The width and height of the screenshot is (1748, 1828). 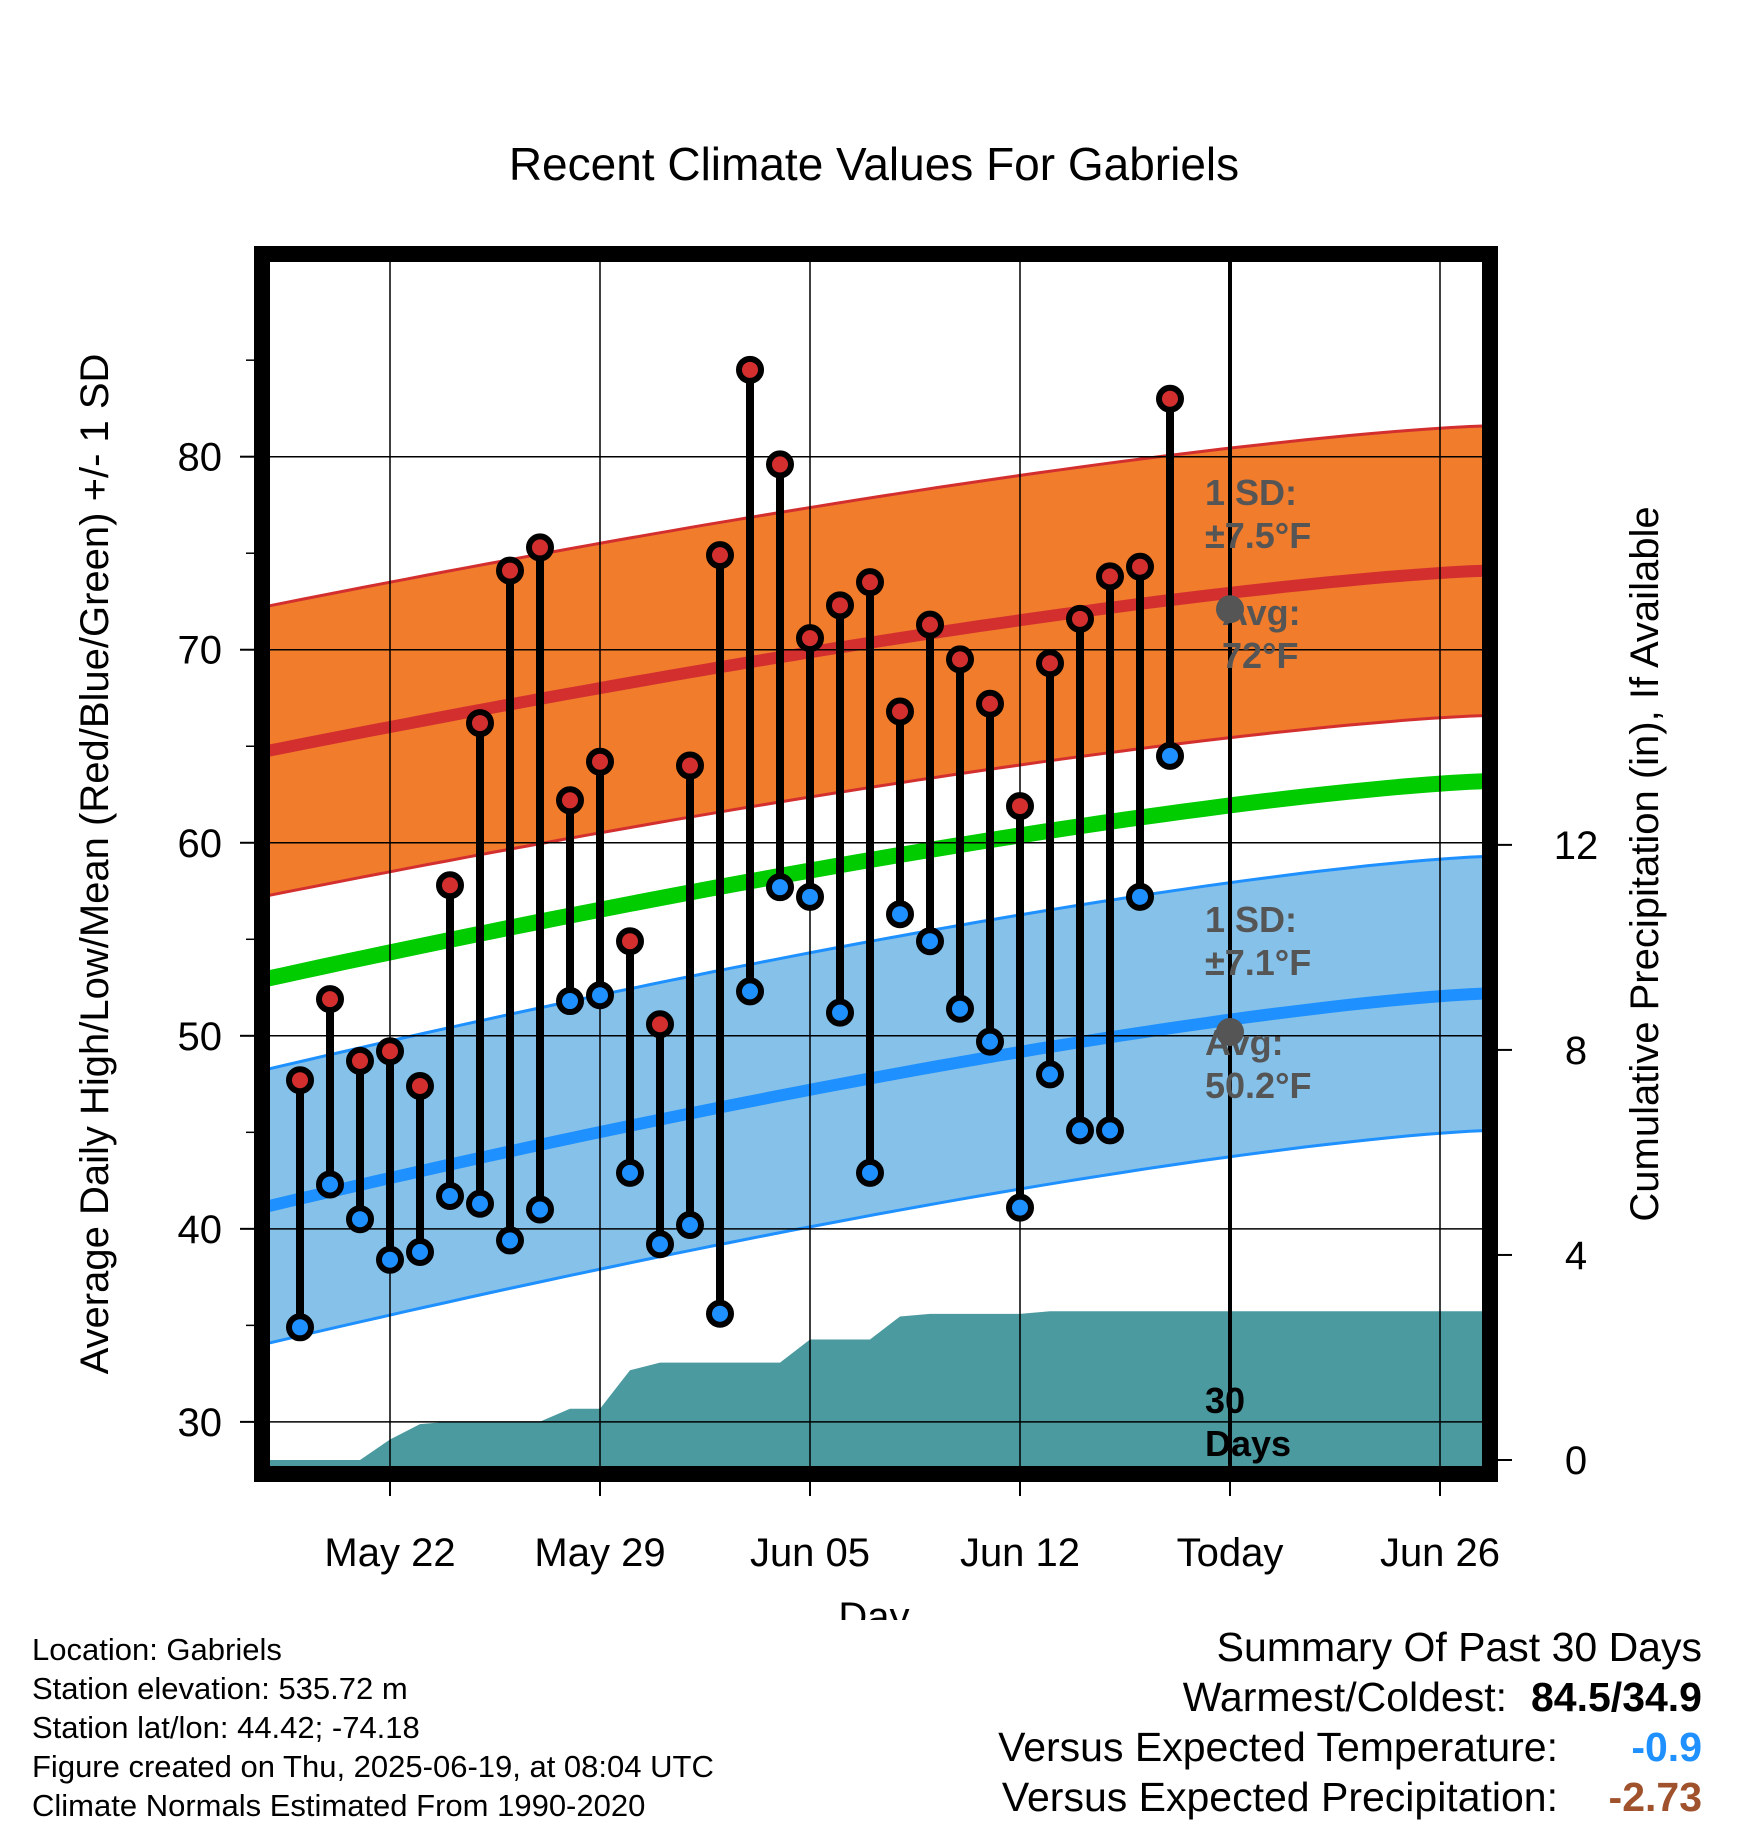 What do you see at coordinates (874, 164) in the screenshot?
I see `chart-title: Recent Climate Values For Gabriels` at bounding box center [874, 164].